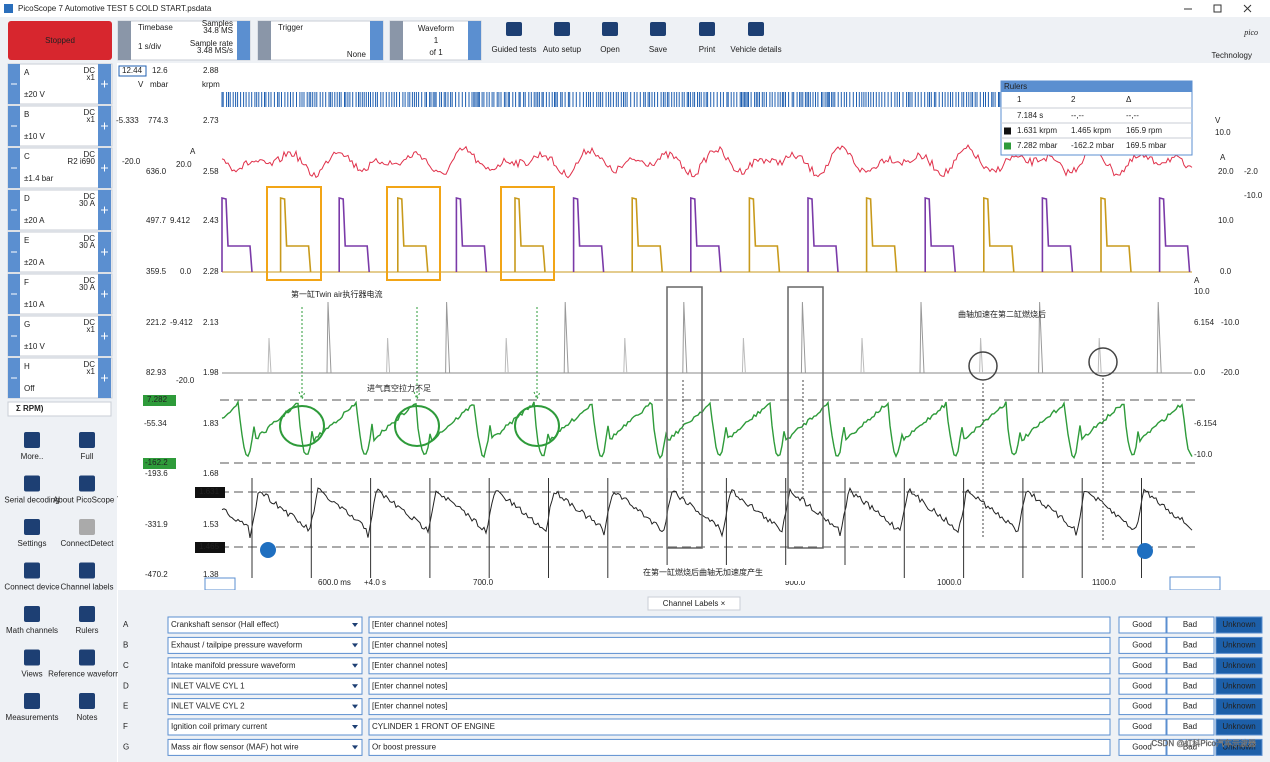  What do you see at coordinates (707, 49) in the screenshot?
I see `toolbar-button: Print` at bounding box center [707, 49].